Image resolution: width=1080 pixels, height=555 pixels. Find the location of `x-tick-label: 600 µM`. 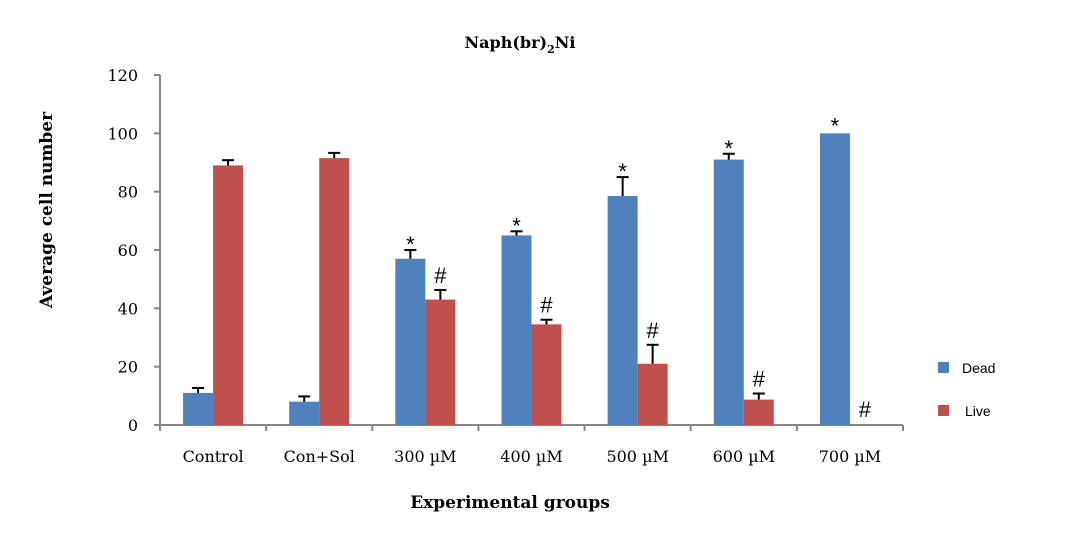

x-tick-label: 600 µM is located at coordinates (744, 456).